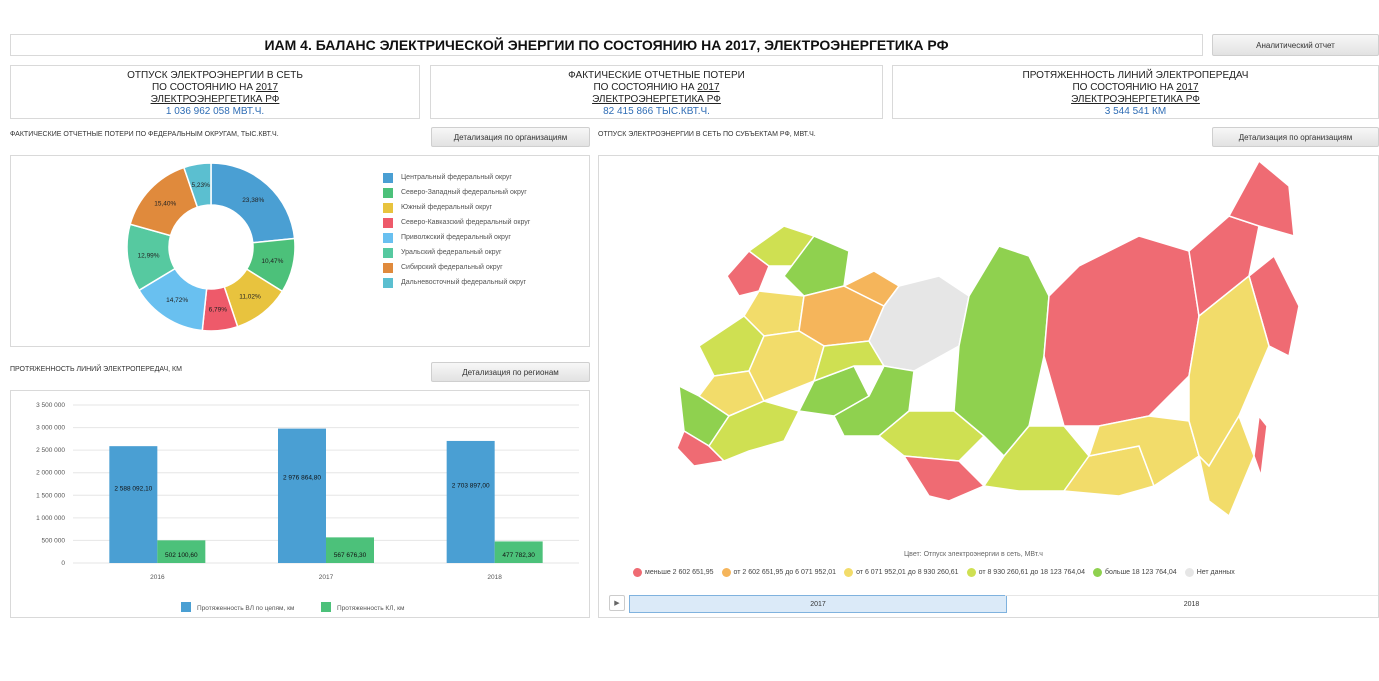 The width and height of the screenshot is (1379, 681). What do you see at coordinates (907, 572) in the screenshot?
I see `map-legend-label: от 6 071 952,01 до 8 930 260,61` at bounding box center [907, 572].